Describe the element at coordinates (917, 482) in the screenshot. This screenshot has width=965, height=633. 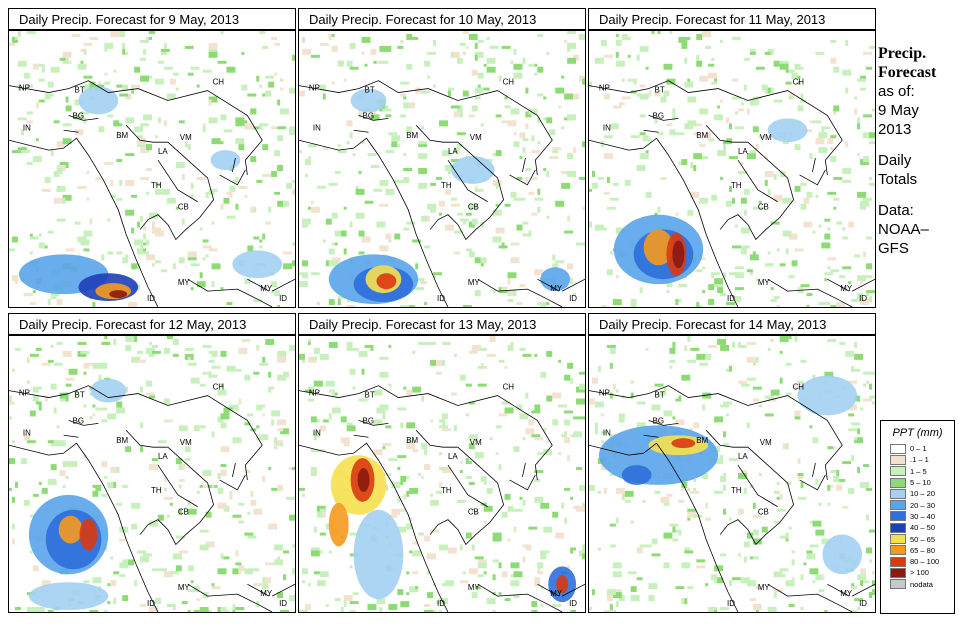
I see `legend-item: 5 – 10` at that location.